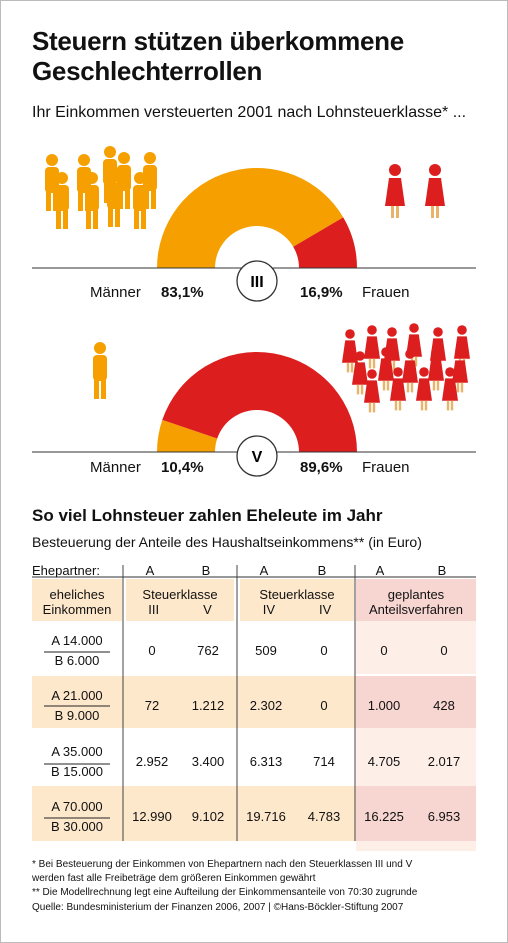  What do you see at coordinates (386, 292) in the screenshot?
I see `gauge1-women-label: Frauen` at bounding box center [386, 292].